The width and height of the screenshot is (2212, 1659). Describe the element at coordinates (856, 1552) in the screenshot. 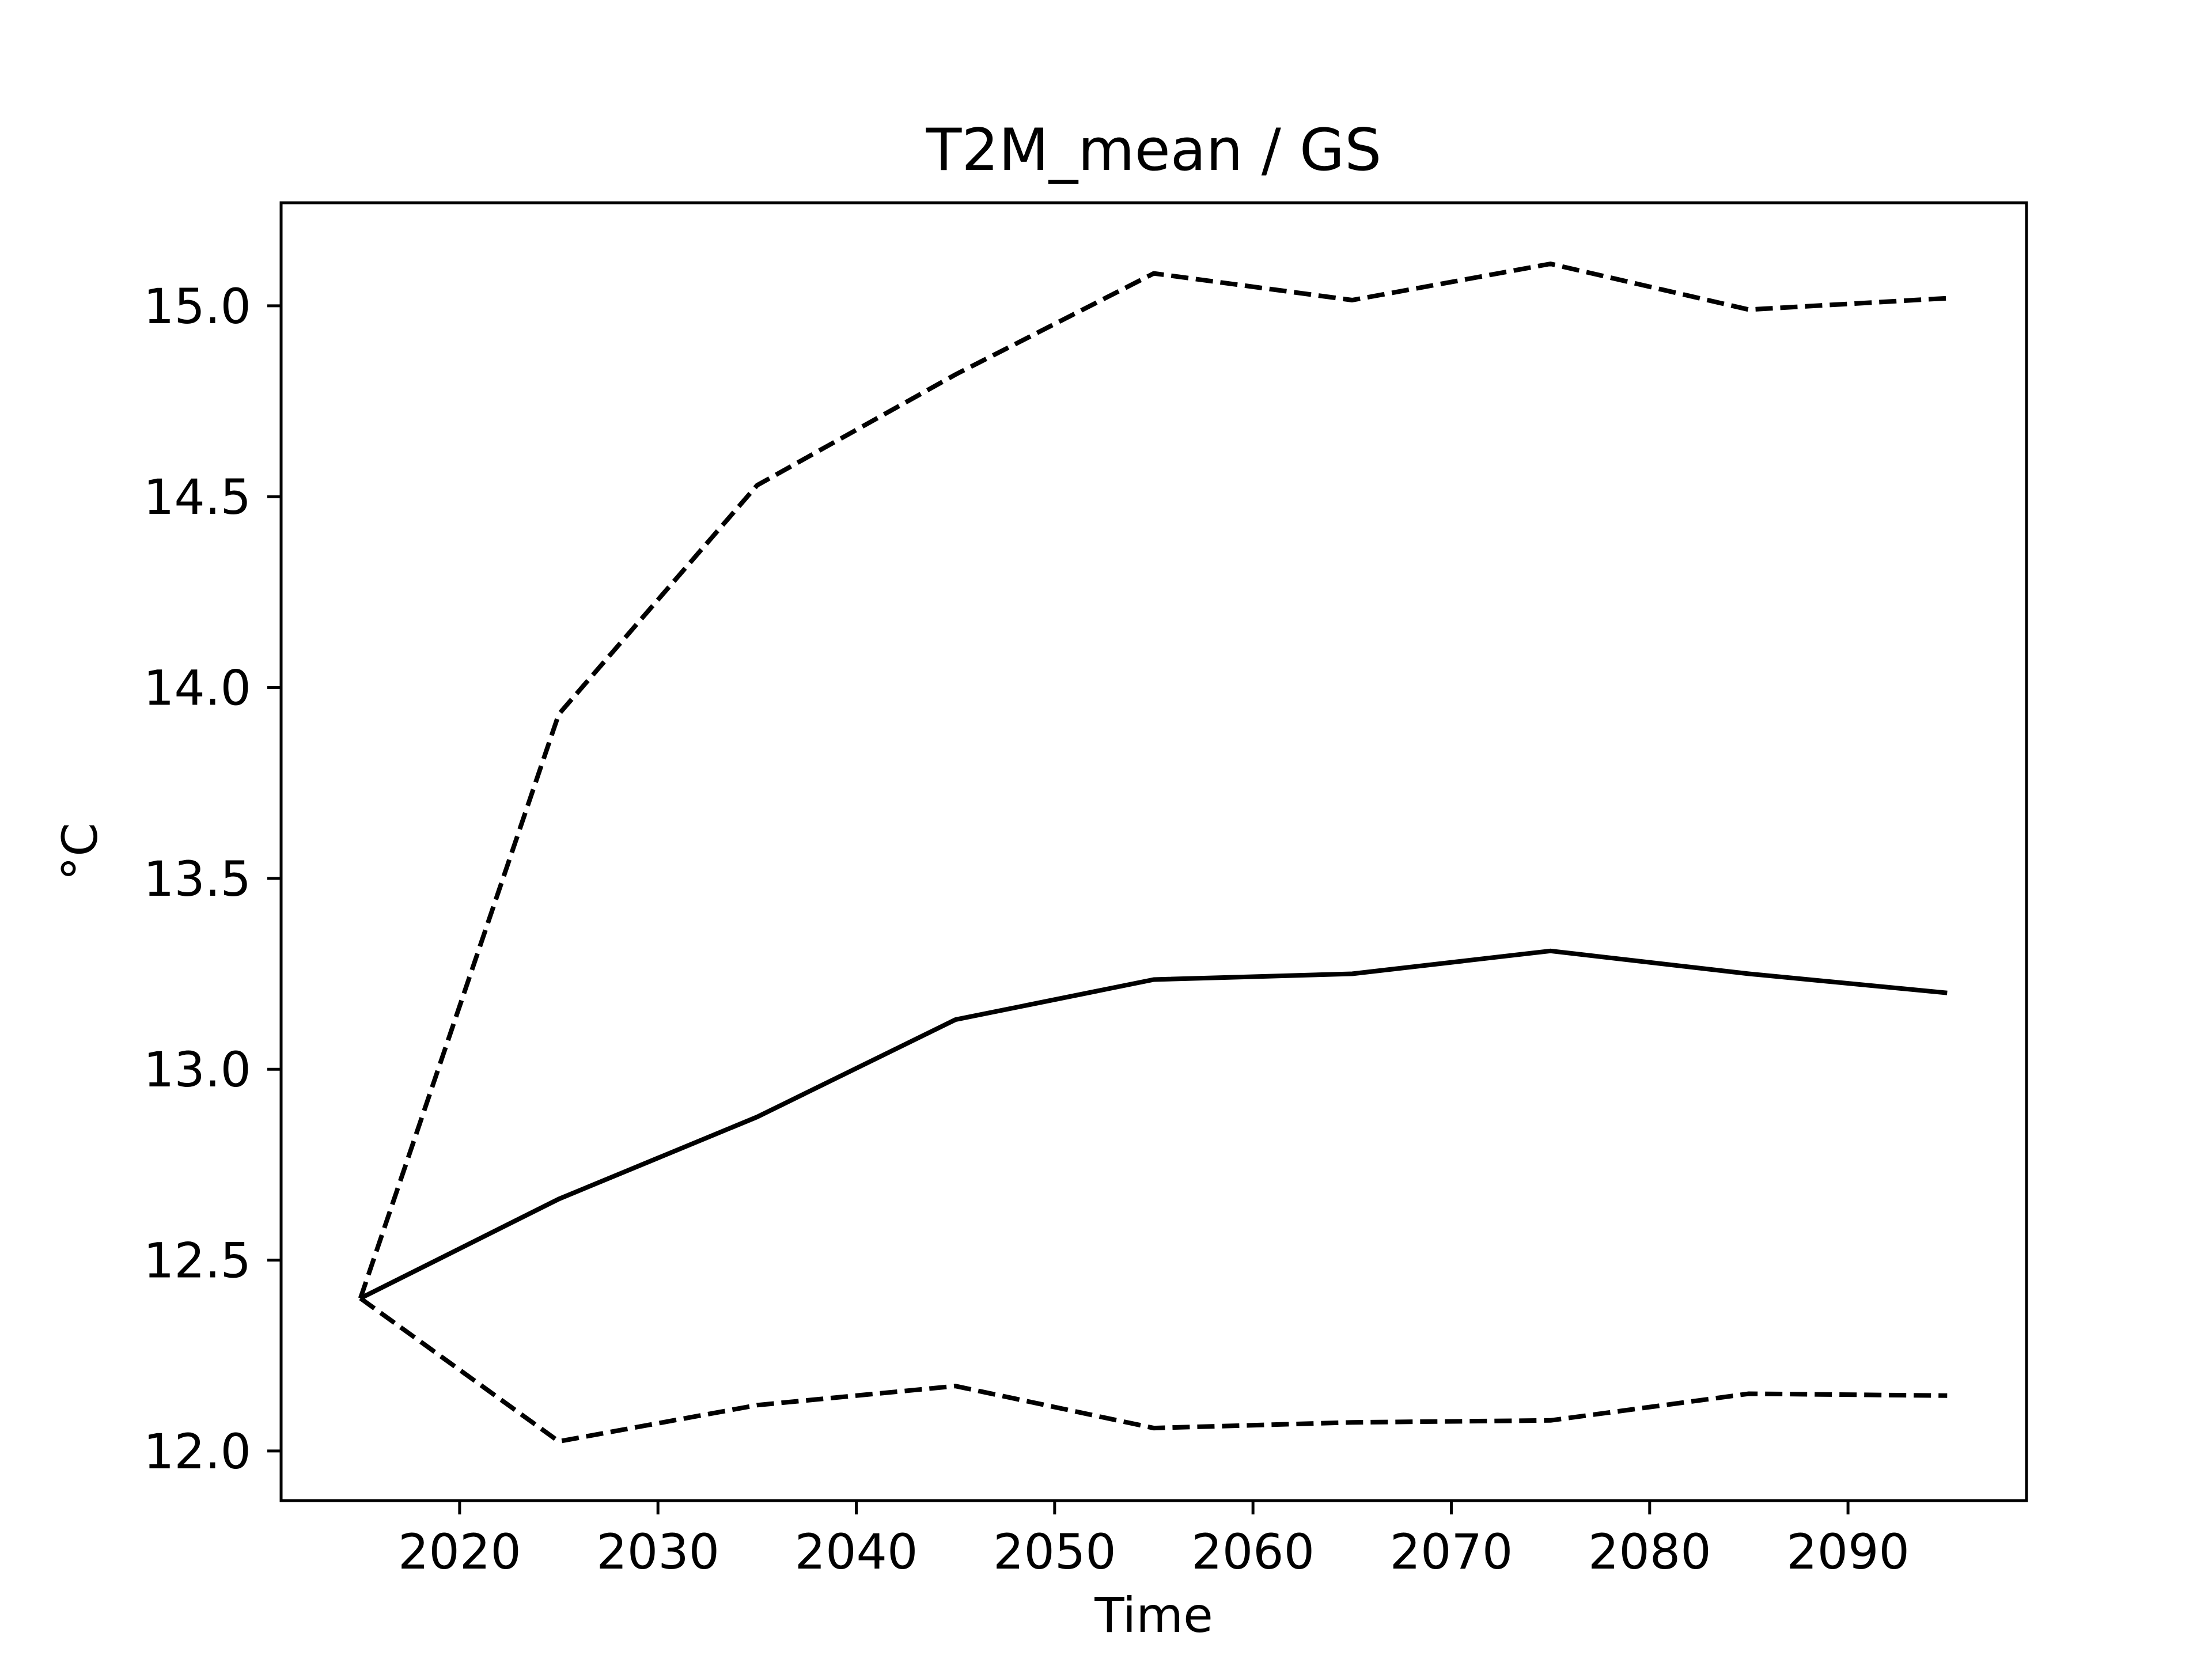

I see `x-tick-label: 2040` at that location.